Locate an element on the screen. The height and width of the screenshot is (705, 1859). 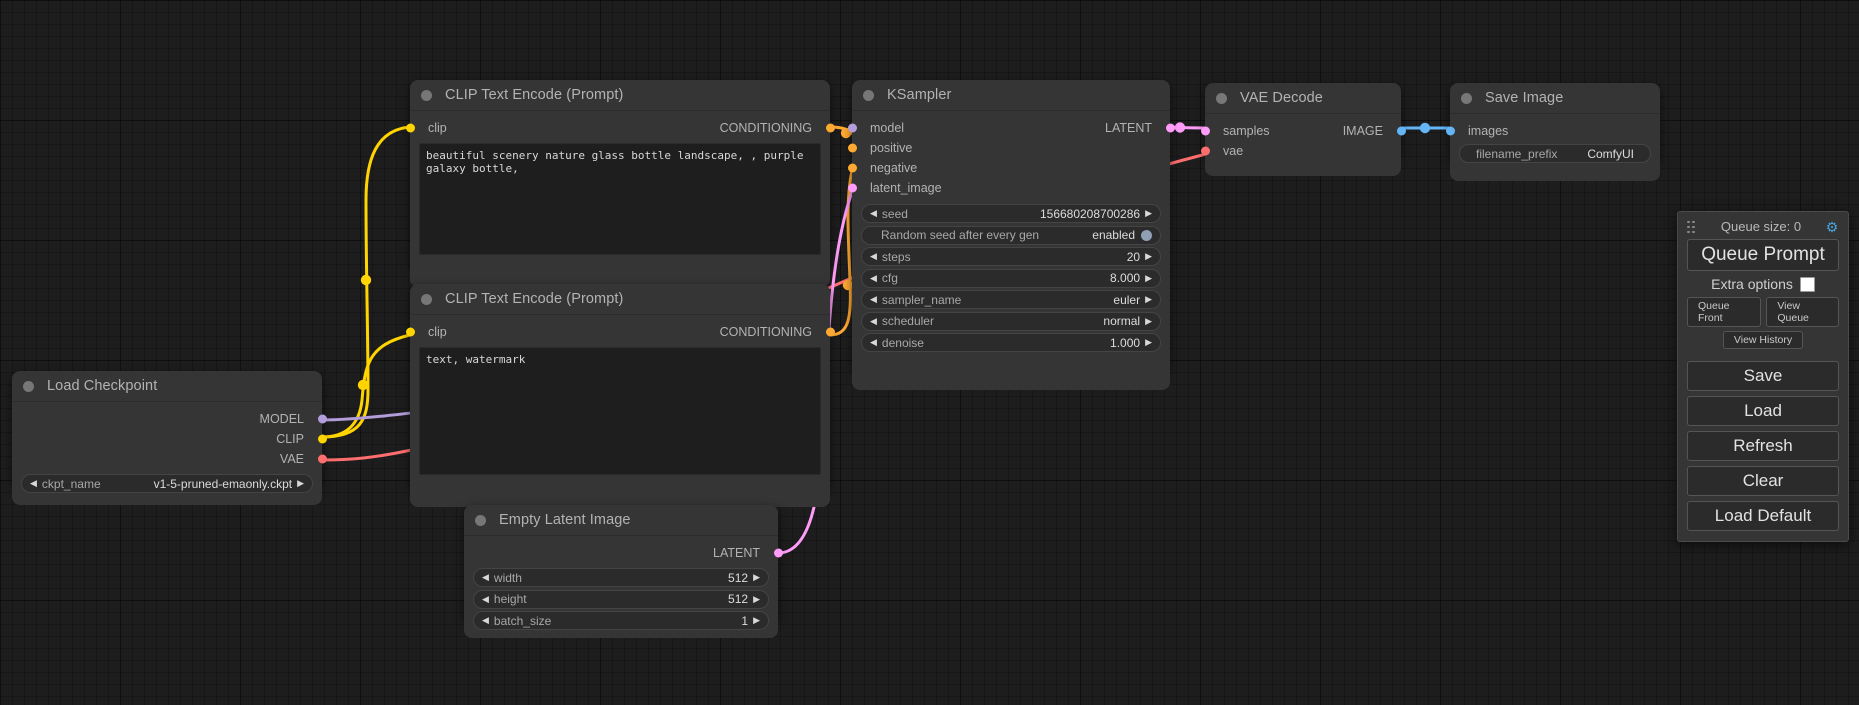
node-title-bar: Save Image is located at coordinates (1555, 98).